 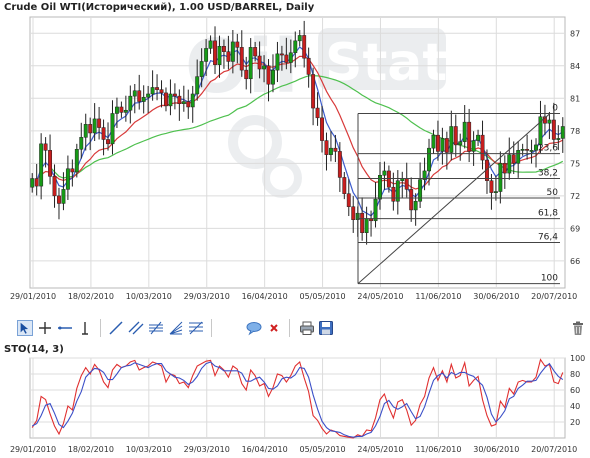 What do you see at coordinates (274, 328) in the screenshot?
I see `delete-object-button` at bounding box center [274, 328].